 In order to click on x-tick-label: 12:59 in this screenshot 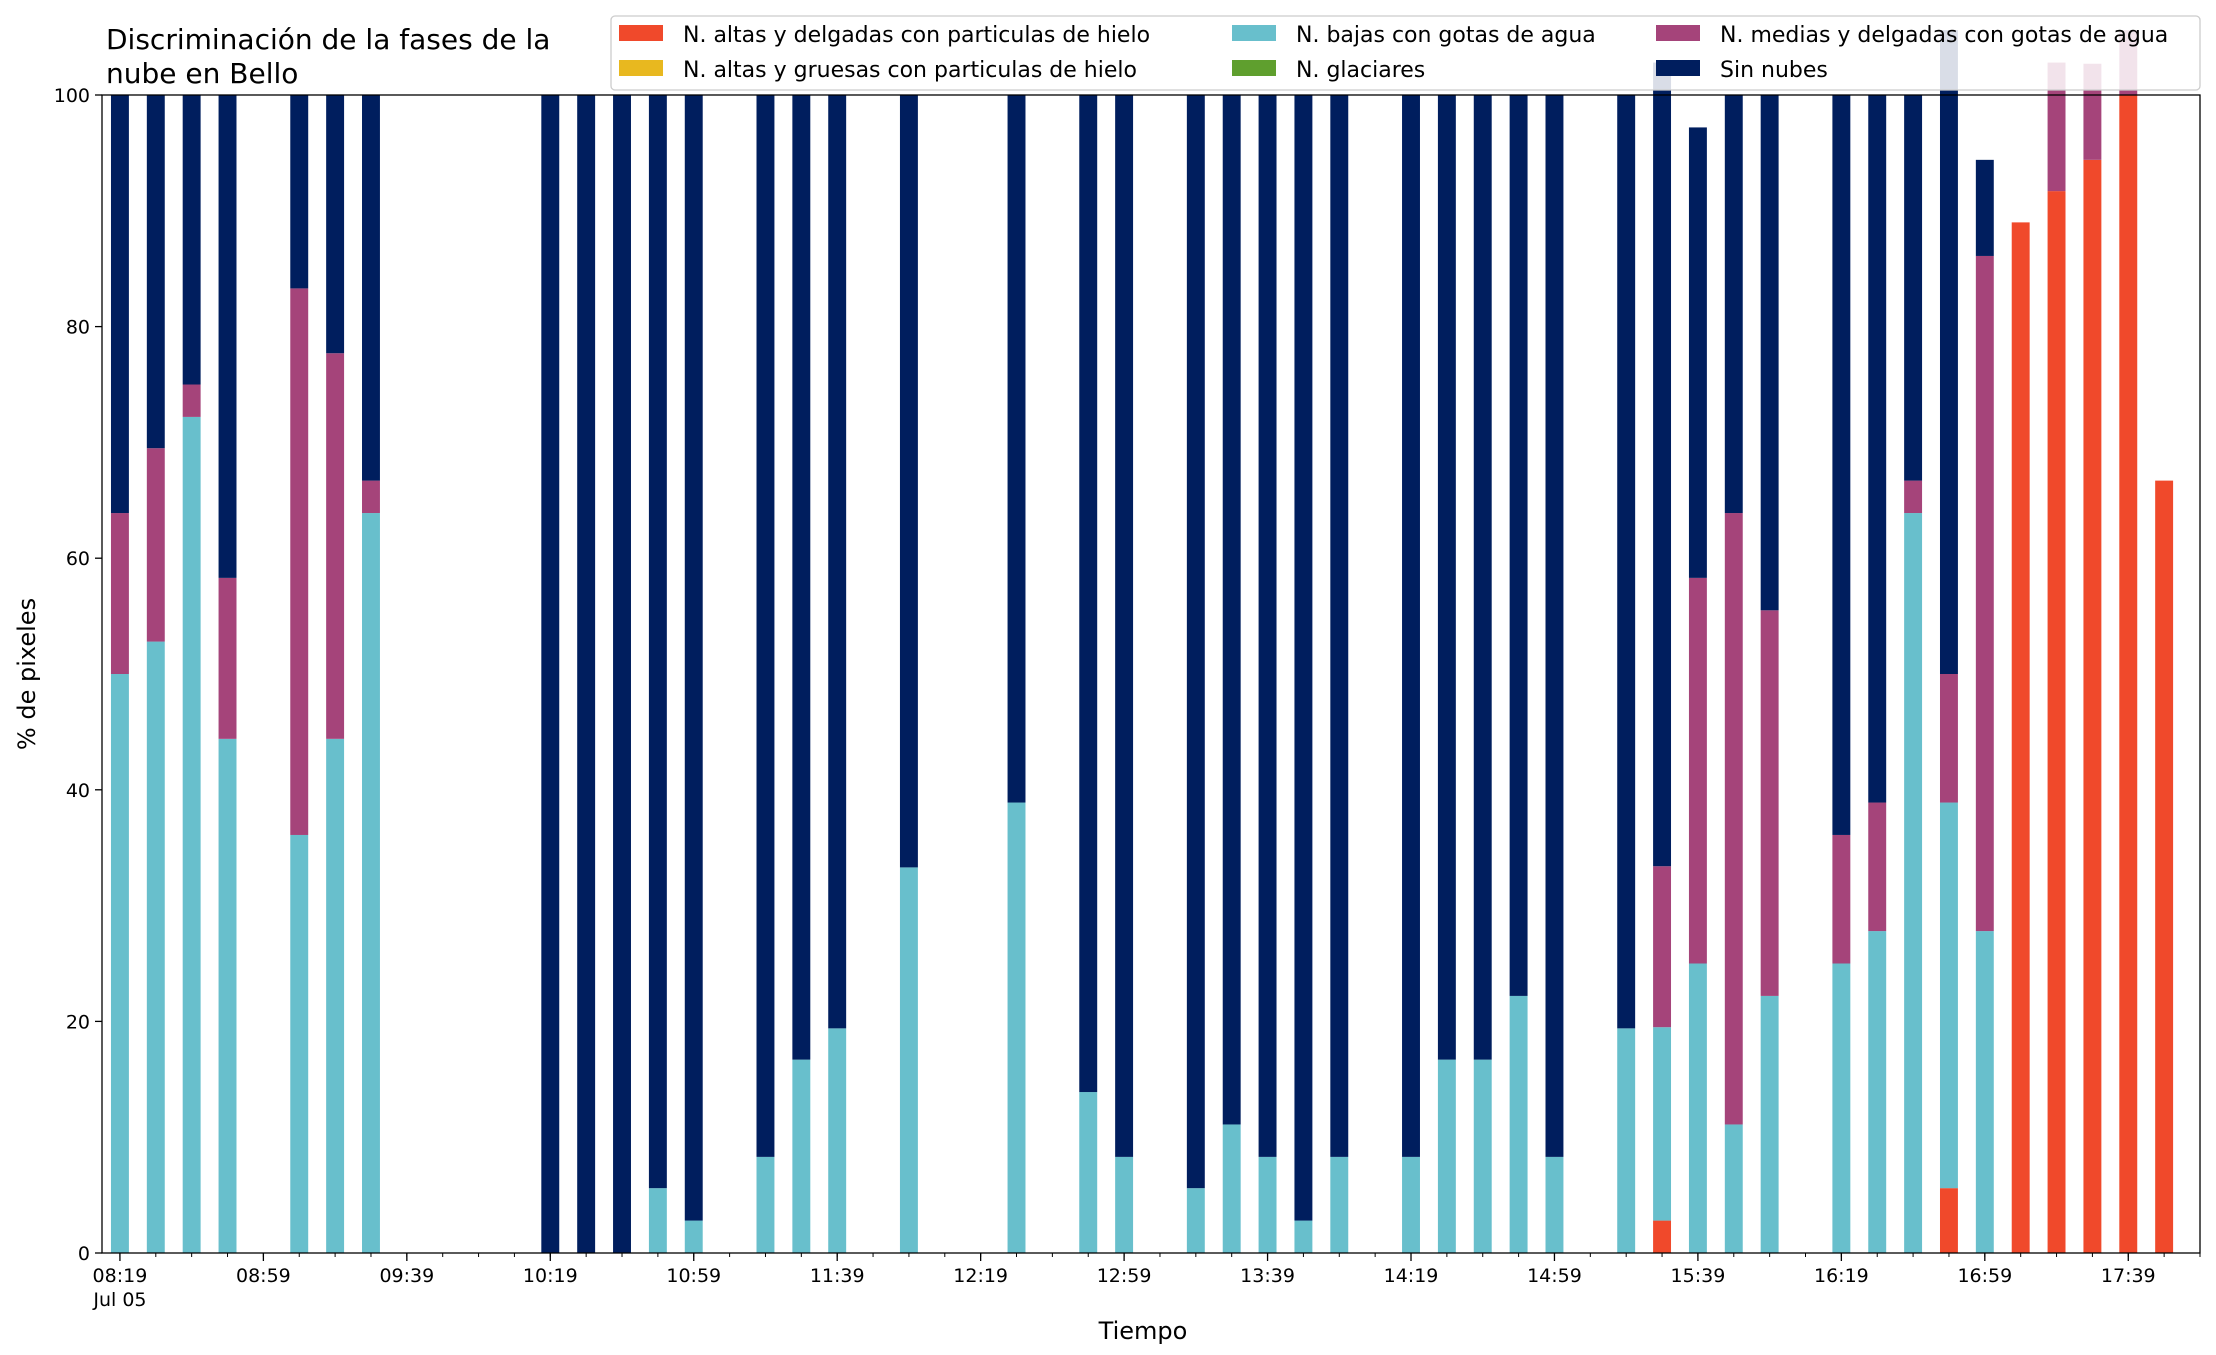, I will do `click(1124, 1276)`.